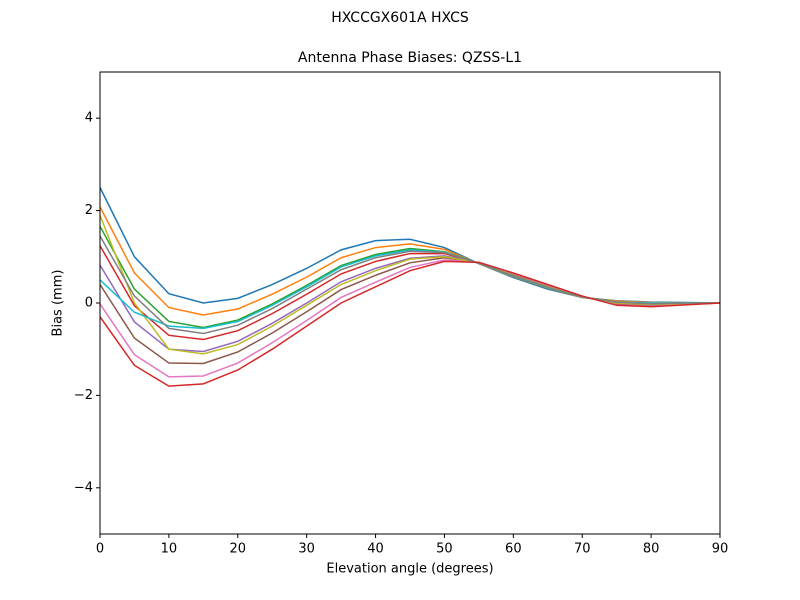 This screenshot has height=600, width=800. What do you see at coordinates (651, 549) in the screenshot?
I see `x-tick-label: 80` at bounding box center [651, 549].